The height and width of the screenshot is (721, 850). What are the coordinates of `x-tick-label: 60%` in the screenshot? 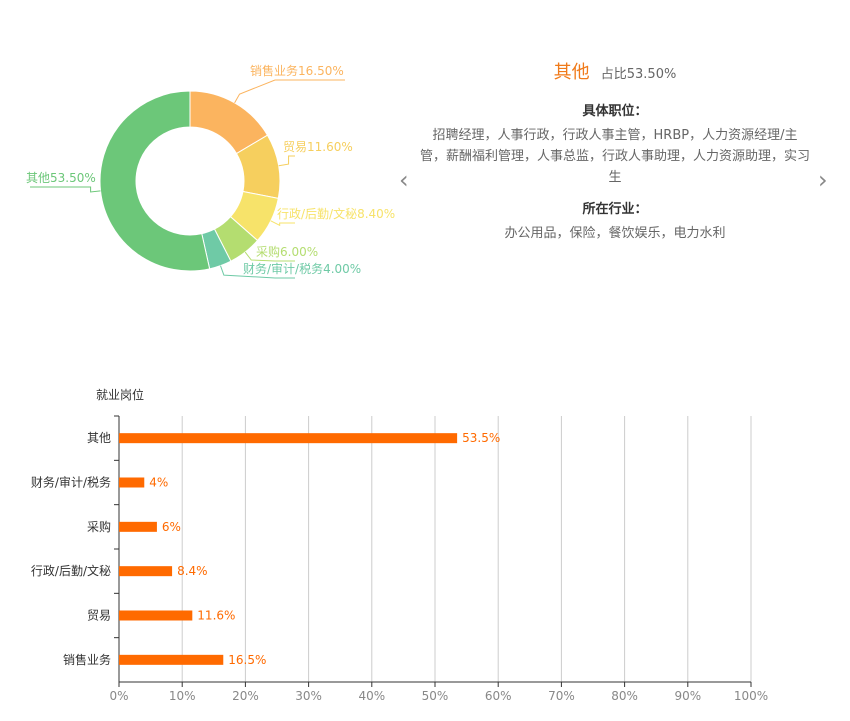 It's located at (498, 696).